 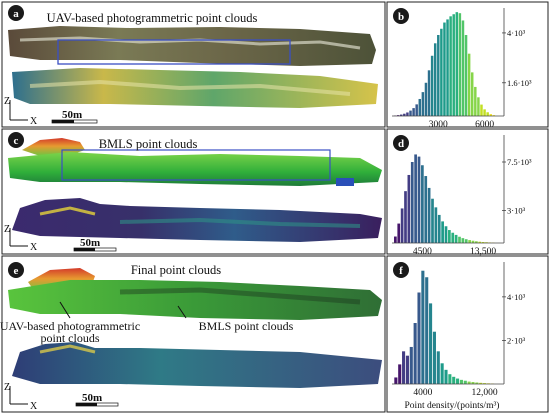 I want to click on panel-a-badge, so click(x=16, y=13).